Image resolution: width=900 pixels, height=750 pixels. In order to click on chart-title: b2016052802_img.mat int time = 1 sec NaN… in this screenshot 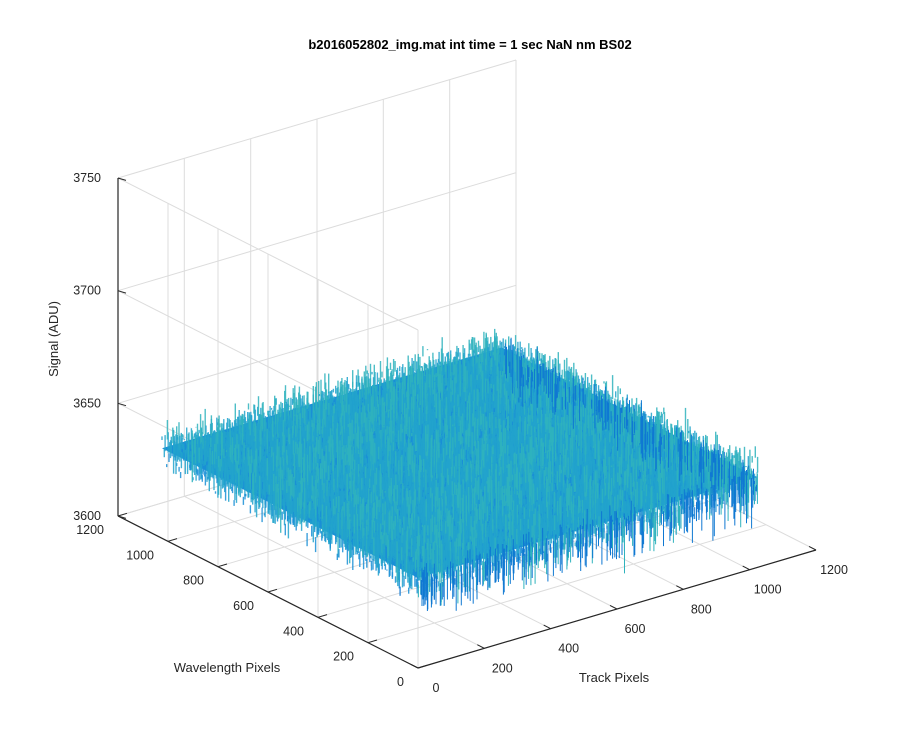, I will do `click(469, 44)`.